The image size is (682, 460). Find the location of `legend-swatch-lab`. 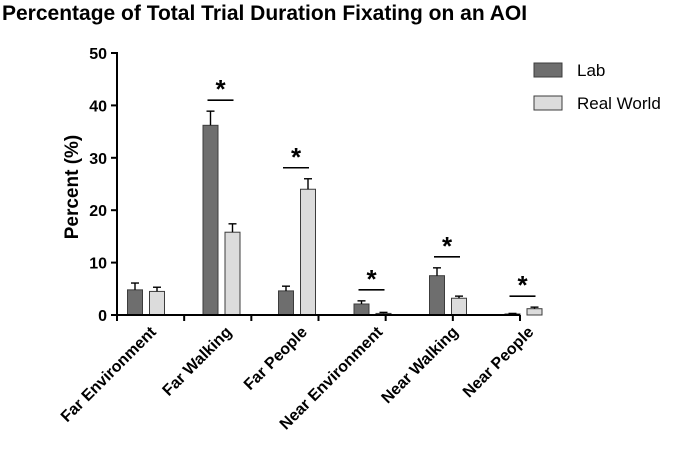

legend-swatch-lab is located at coordinates (548, 70).